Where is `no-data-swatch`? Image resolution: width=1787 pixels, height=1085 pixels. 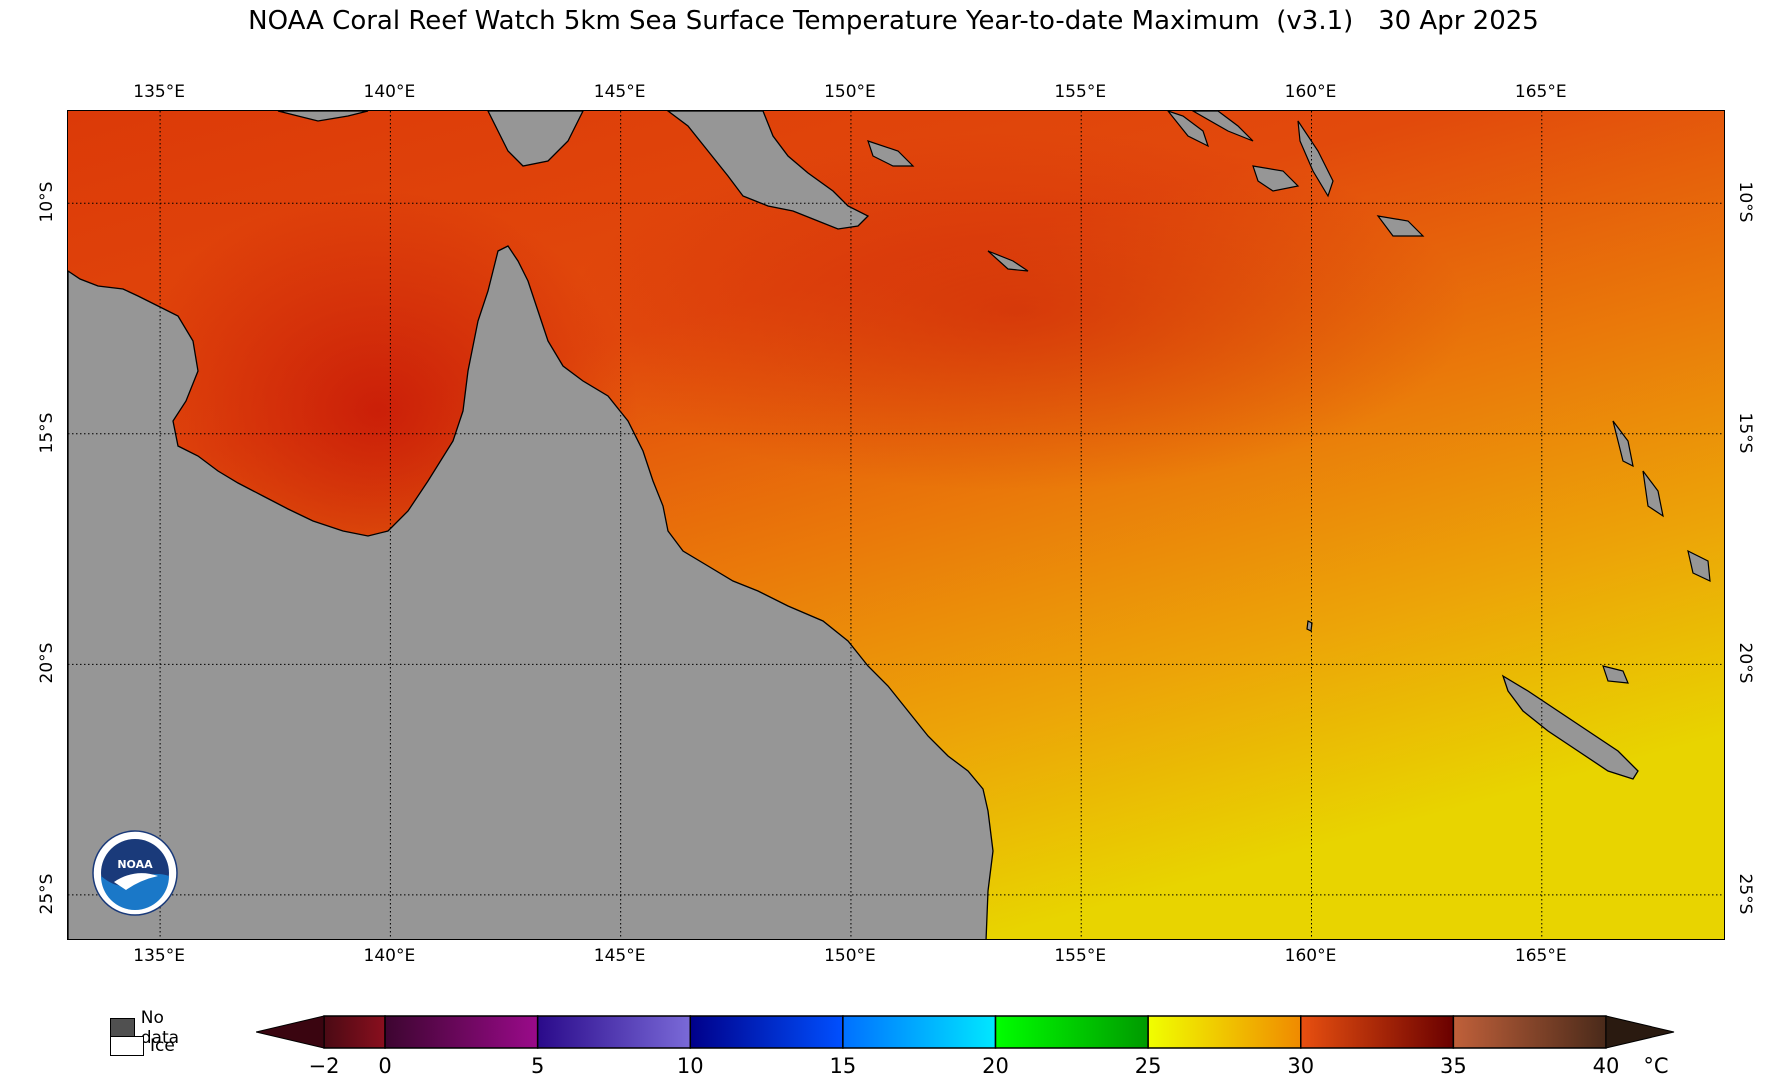 no-data-swatch is located at coordinates (122, 1028).